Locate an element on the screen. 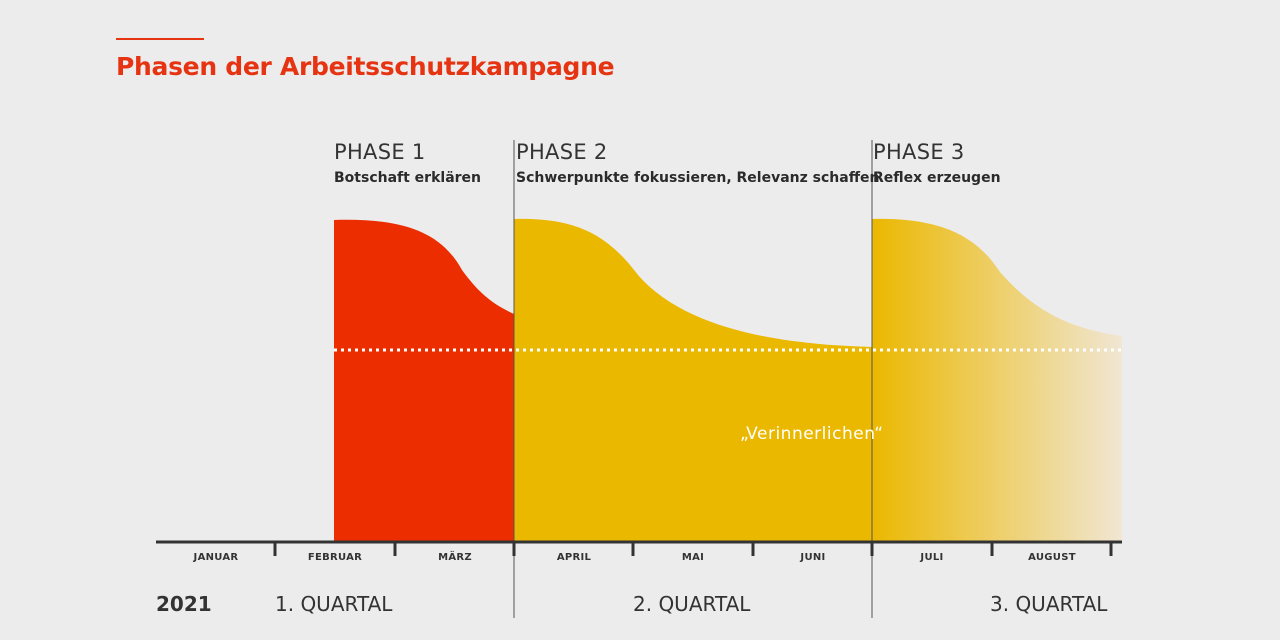  phase-3-name: PHASE 3 is located at coordinates (919, 152).